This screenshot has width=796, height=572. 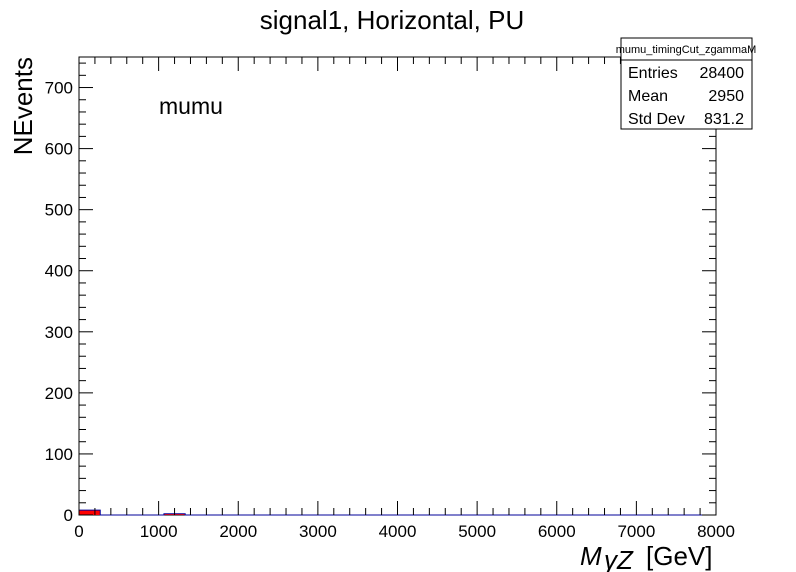 I want to click on y-tick-label: 500, so click(x=59, y=210).